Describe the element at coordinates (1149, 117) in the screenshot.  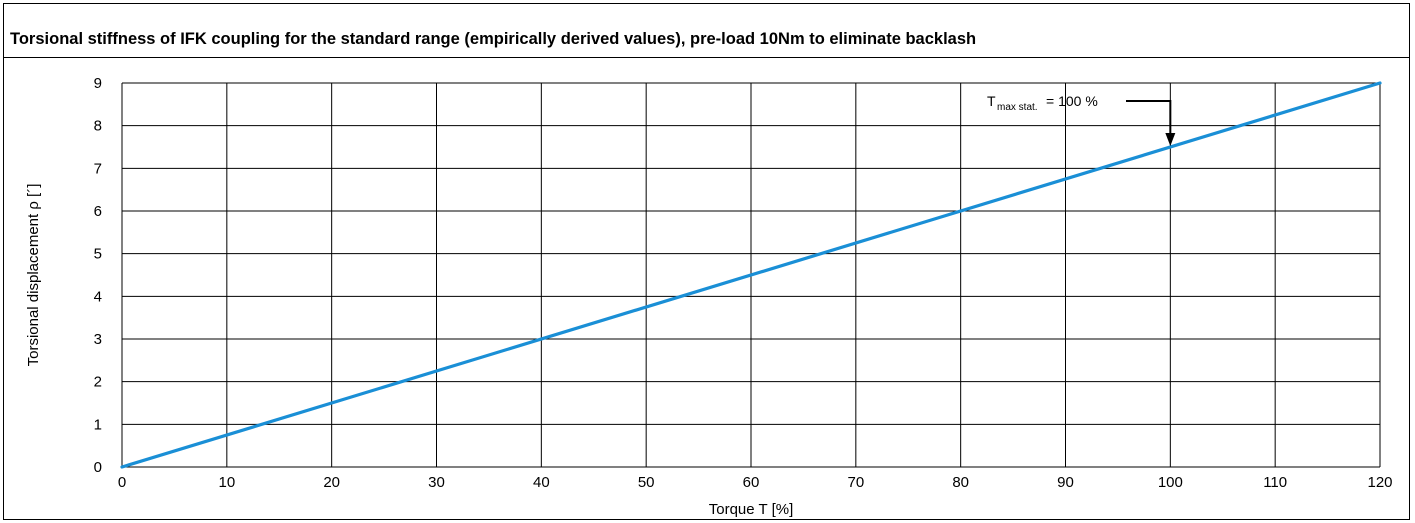
I see `annotation-leader` at that location.